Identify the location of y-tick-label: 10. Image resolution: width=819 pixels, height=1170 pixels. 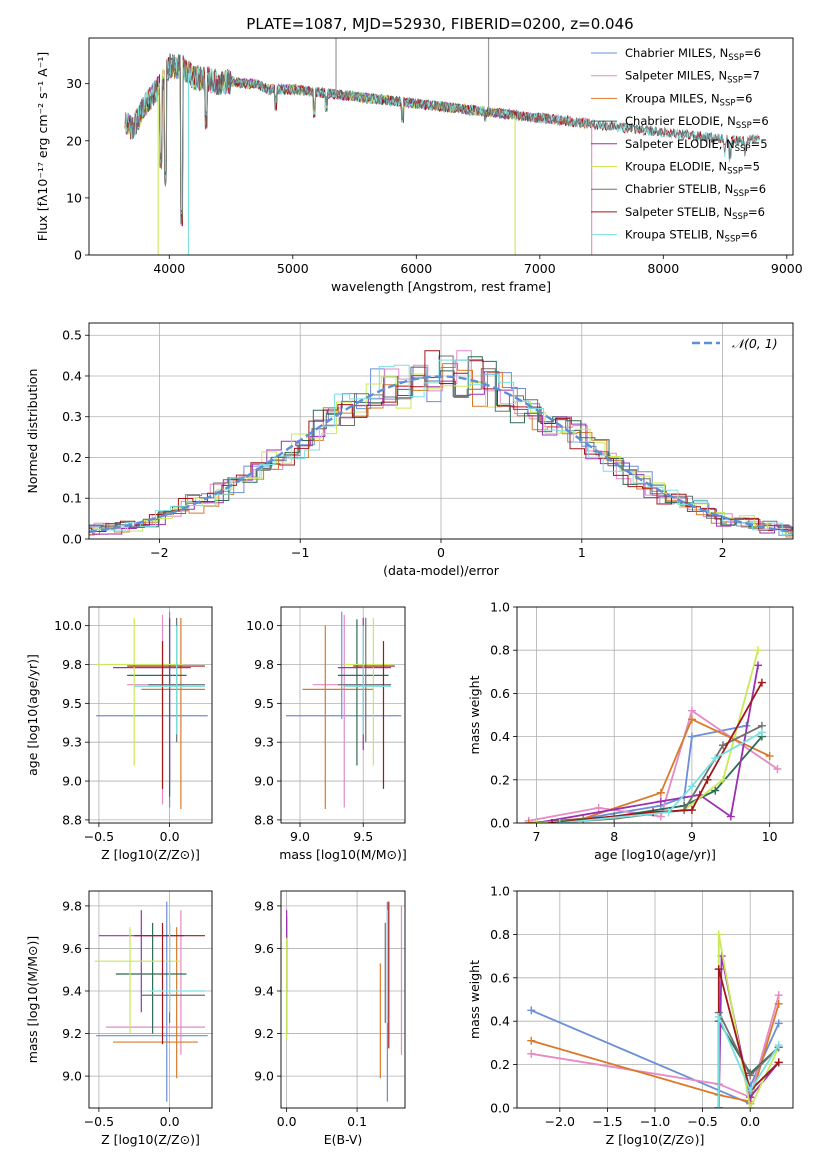
(74, 197).